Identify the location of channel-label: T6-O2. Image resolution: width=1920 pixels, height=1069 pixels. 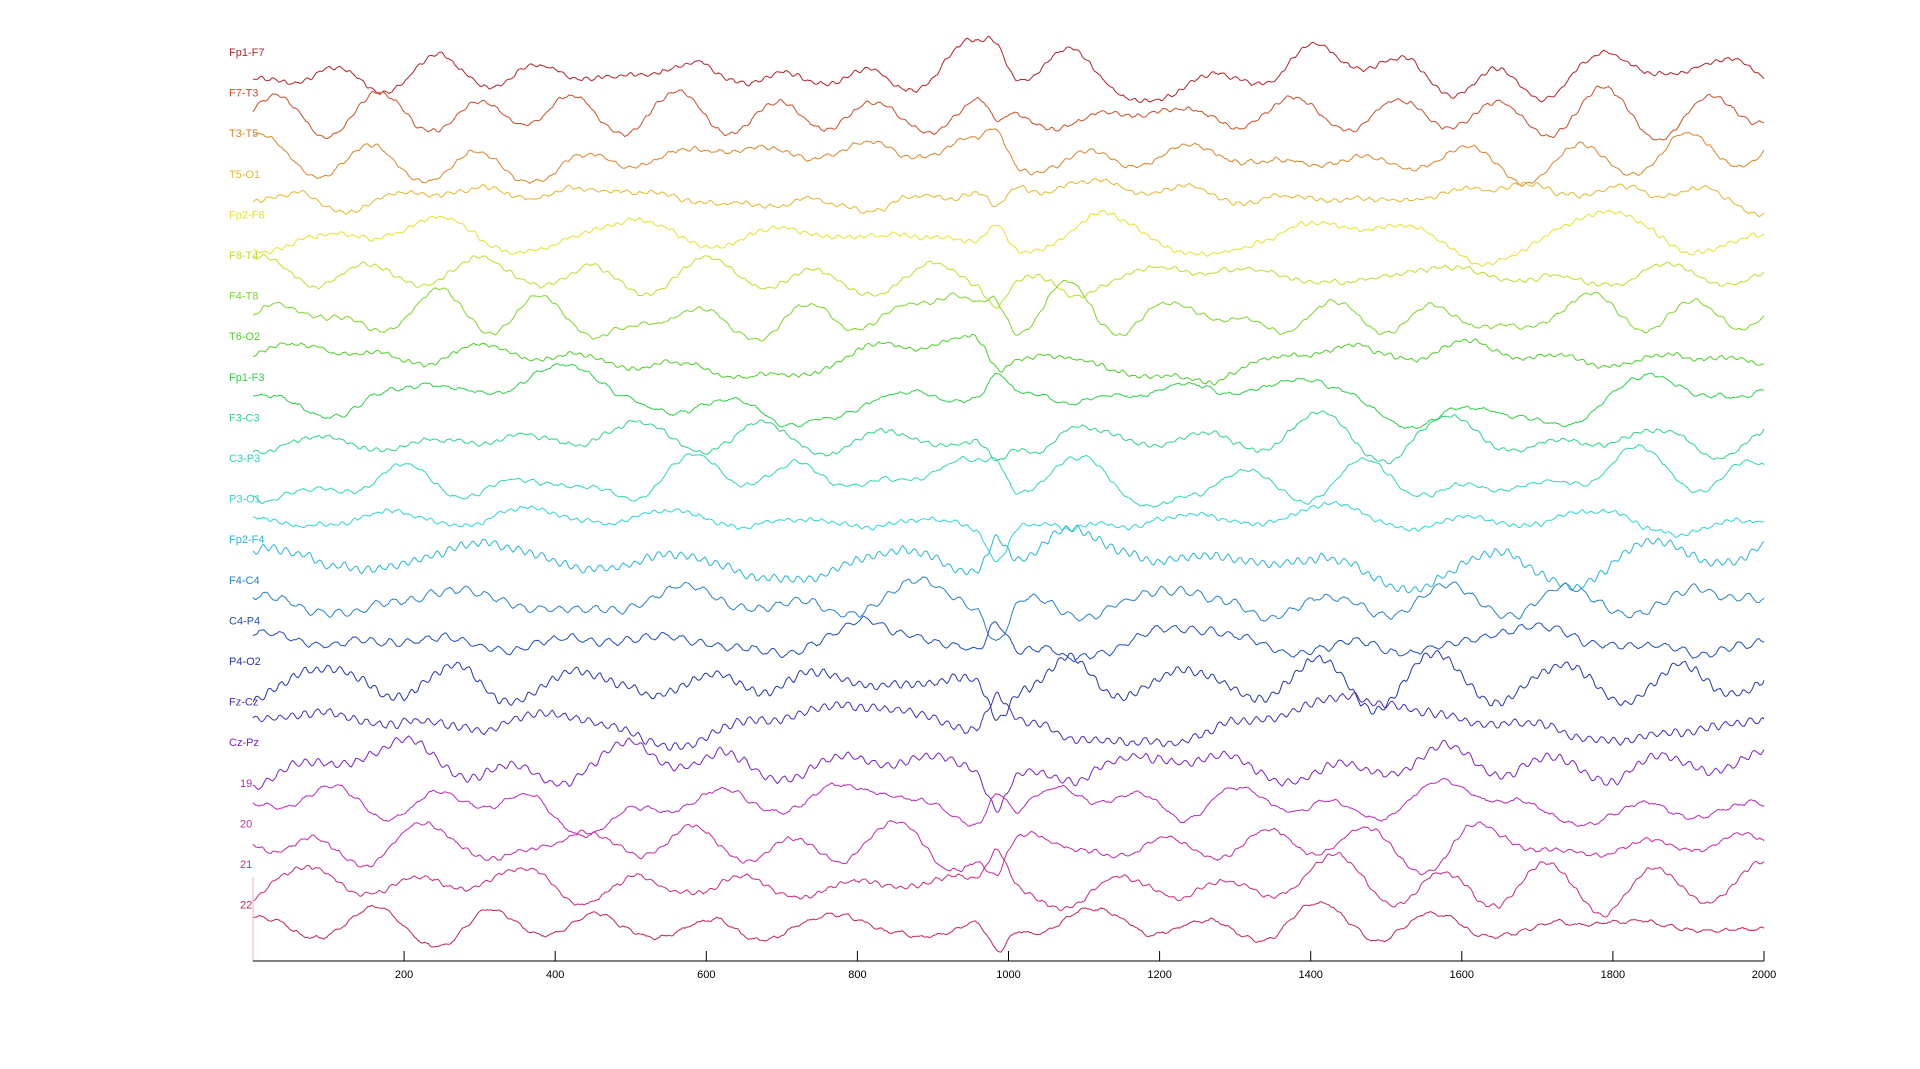
(244, 337).